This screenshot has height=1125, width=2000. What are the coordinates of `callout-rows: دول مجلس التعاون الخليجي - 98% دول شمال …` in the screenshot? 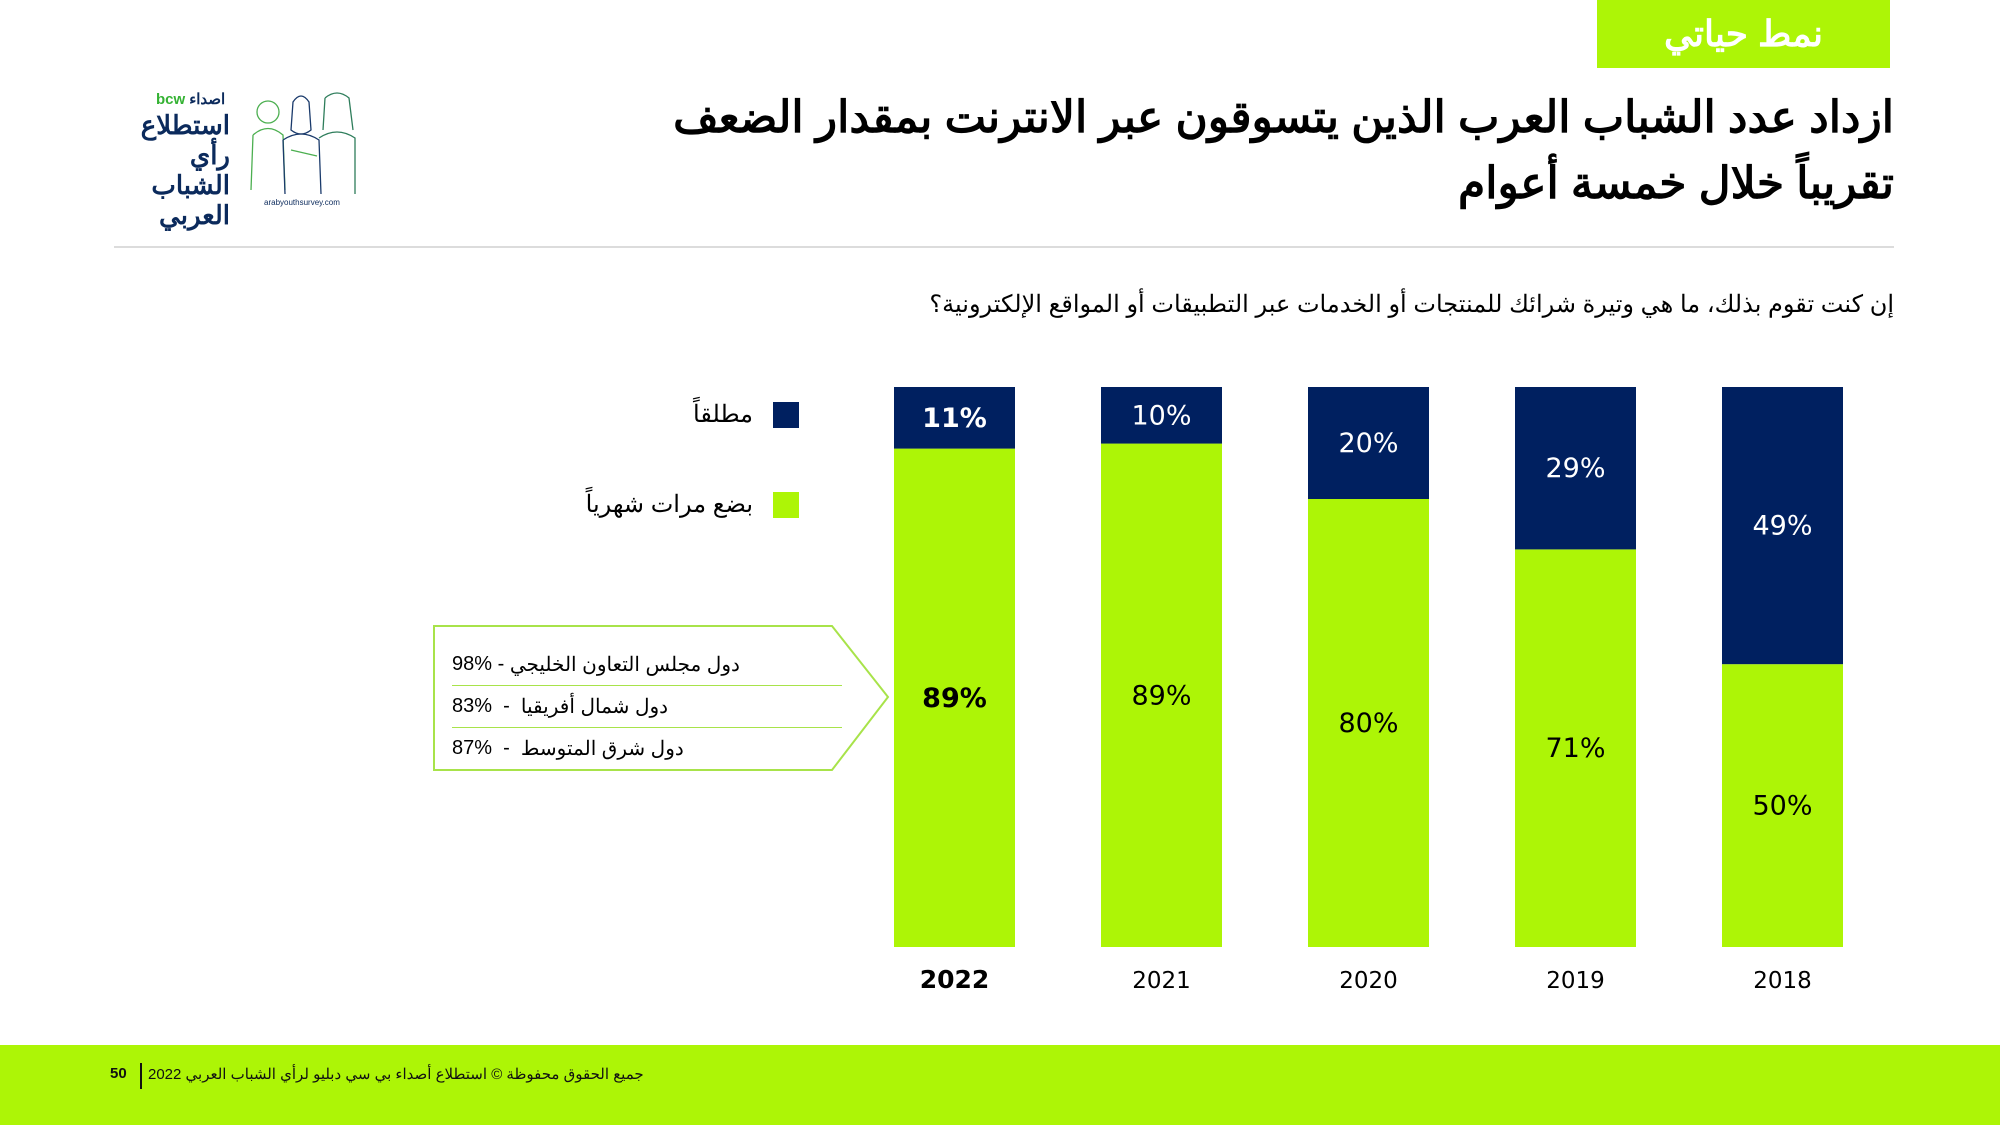 It's located at (647, 706).